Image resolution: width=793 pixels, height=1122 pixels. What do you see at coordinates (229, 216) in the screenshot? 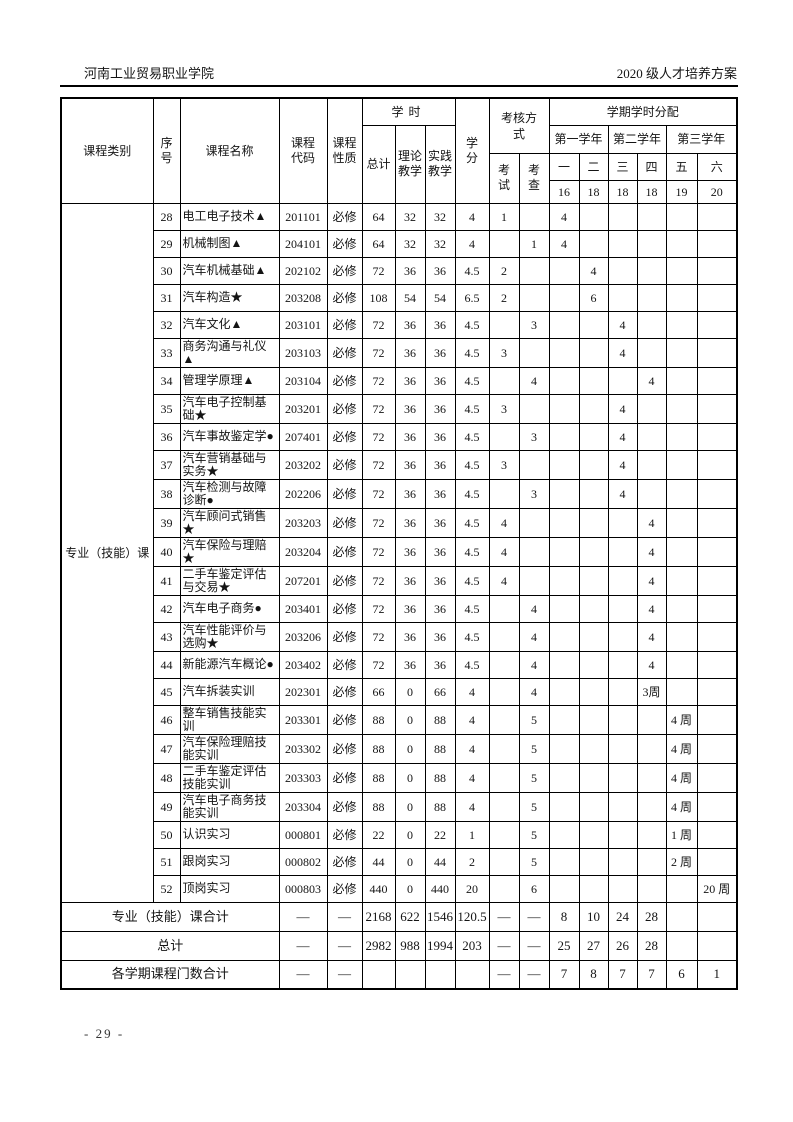
I see `cell-name: 电工电子技术▲` at bounding box center [229, 216].